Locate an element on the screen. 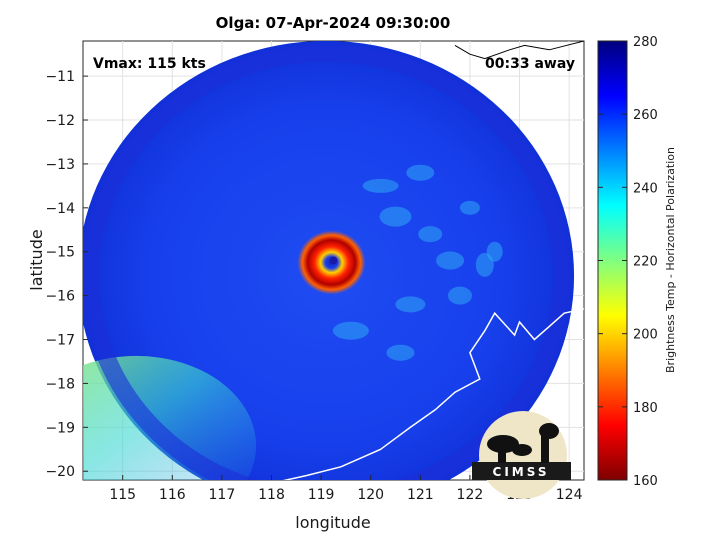 The height and width of the screenshot is (540, 720). chart-title: Olga: 07-Apr-2024 09:30:00 is located at coordinates (333, 23).